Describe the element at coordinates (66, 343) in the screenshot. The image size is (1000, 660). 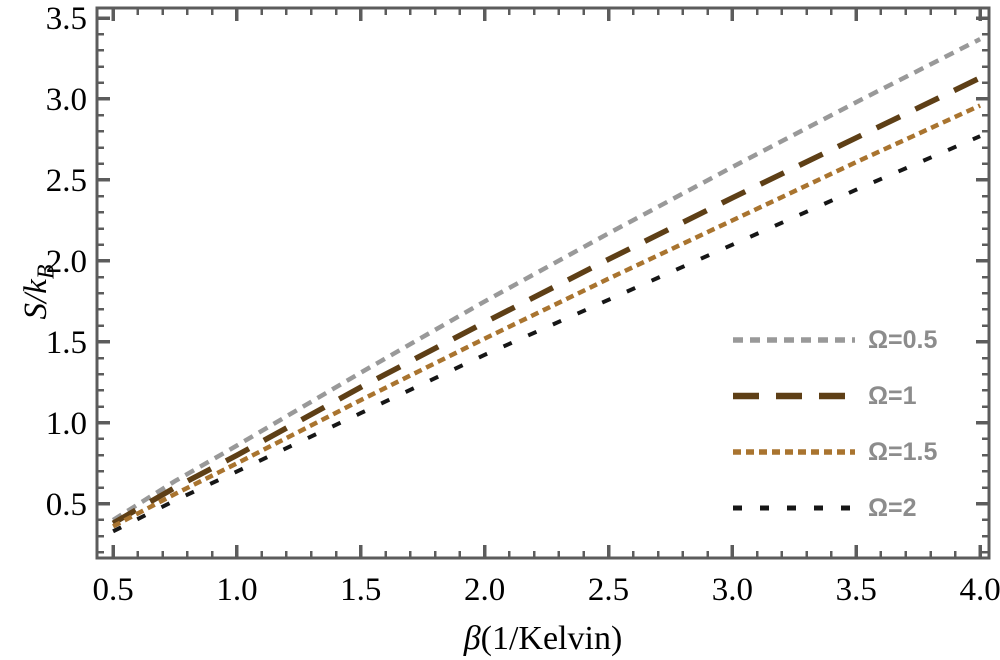
I see `y-tick-label: 1.5` at that location.